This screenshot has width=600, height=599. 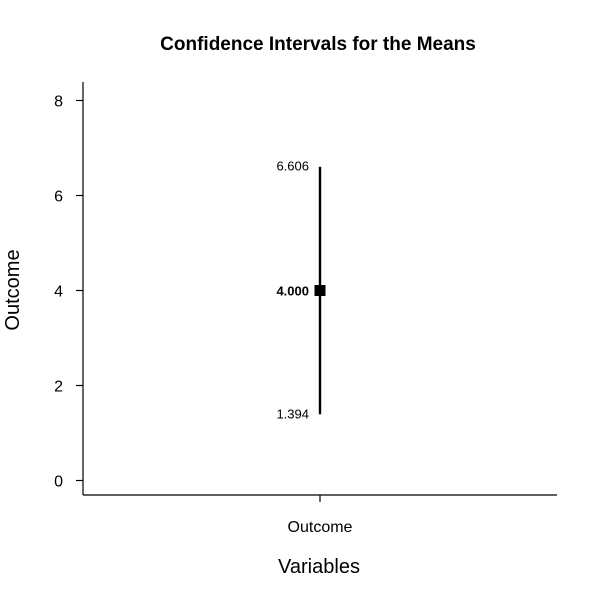 What do you see at coordinates (68, 292) in the screenshot?
I see `y-axis-ticks: 0 2 4 6 8` at bounding box center [68, 292].